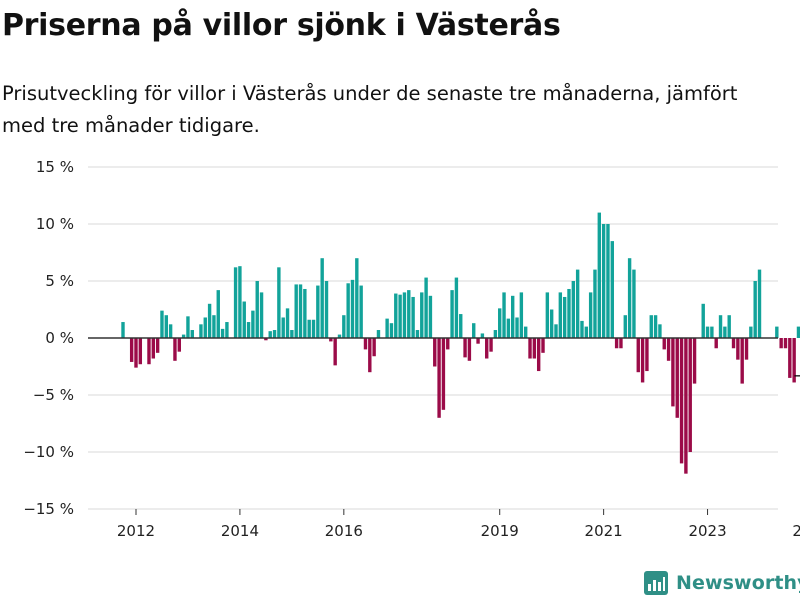 The width and height of the screenshot is (800, 600). What do you see at coordinates (604, 531) in the screenshot?
I see `x-tick-label: 2021` at bounding box center [604, 531].